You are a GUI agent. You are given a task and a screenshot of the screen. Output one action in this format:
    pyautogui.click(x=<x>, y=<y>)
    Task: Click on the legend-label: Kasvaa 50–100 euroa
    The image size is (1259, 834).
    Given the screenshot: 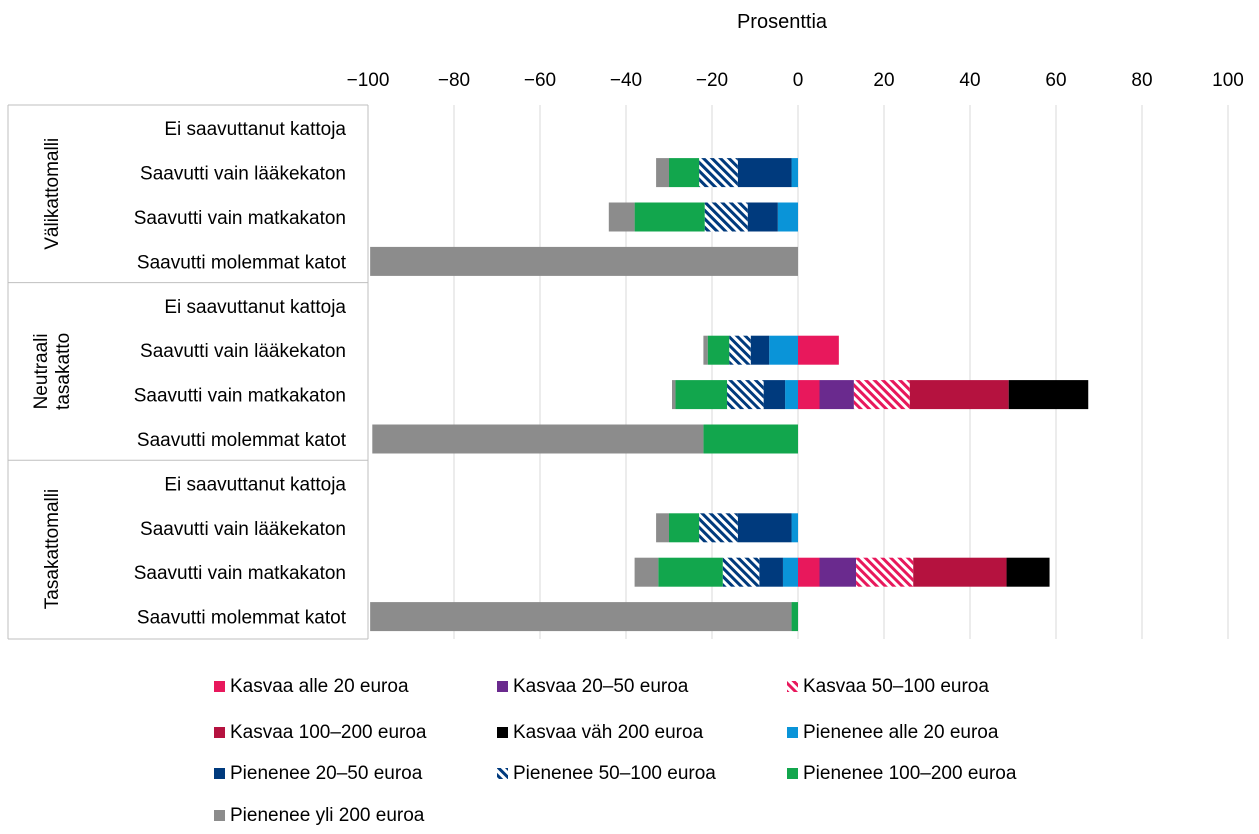 What is the action you would take?
    pyautogui.click(x=896, y=686)
    